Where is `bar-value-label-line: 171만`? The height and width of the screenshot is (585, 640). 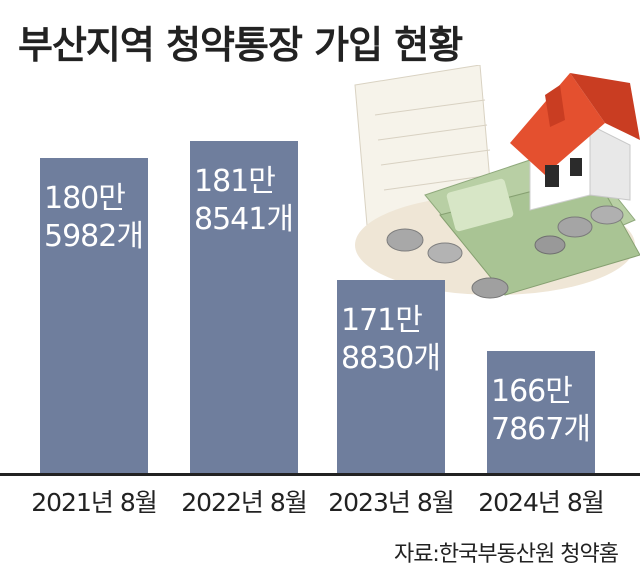
bar-value-label-line: 171만 is located at coordinates (382, 320).